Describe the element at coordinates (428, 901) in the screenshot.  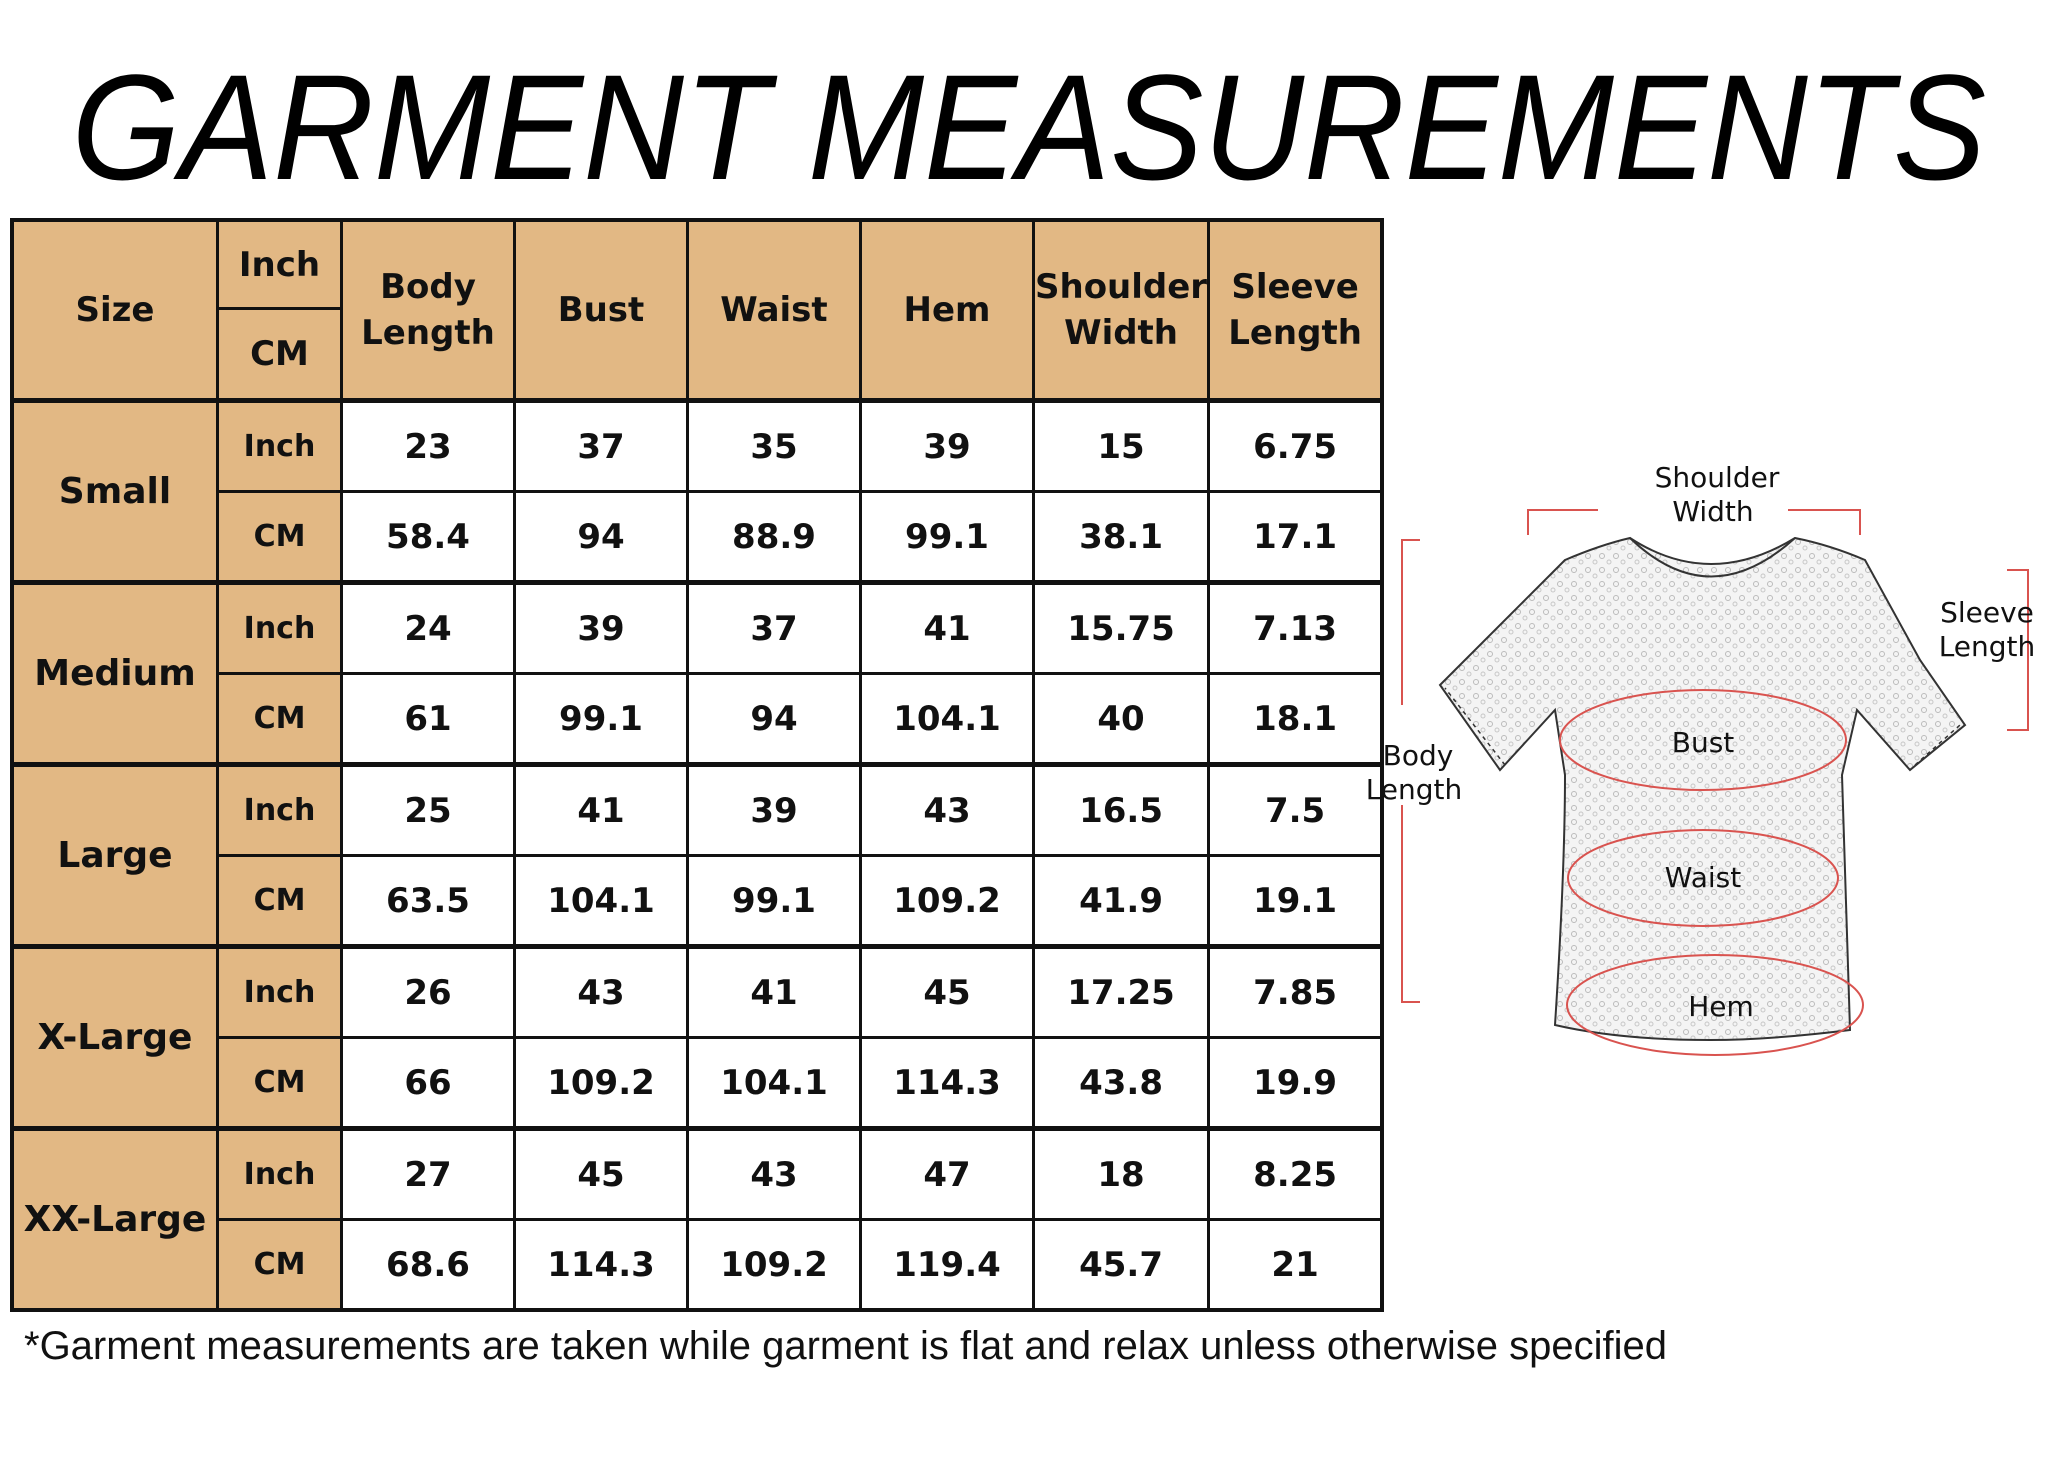
I see `measurement-cell: 63.5` at that location.